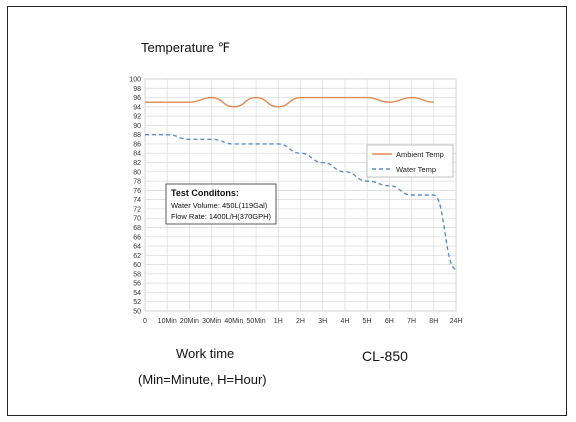  Describe the element at coordinates (137, 284) in the screenshot. I see `y-tick-label: 56` at that location.